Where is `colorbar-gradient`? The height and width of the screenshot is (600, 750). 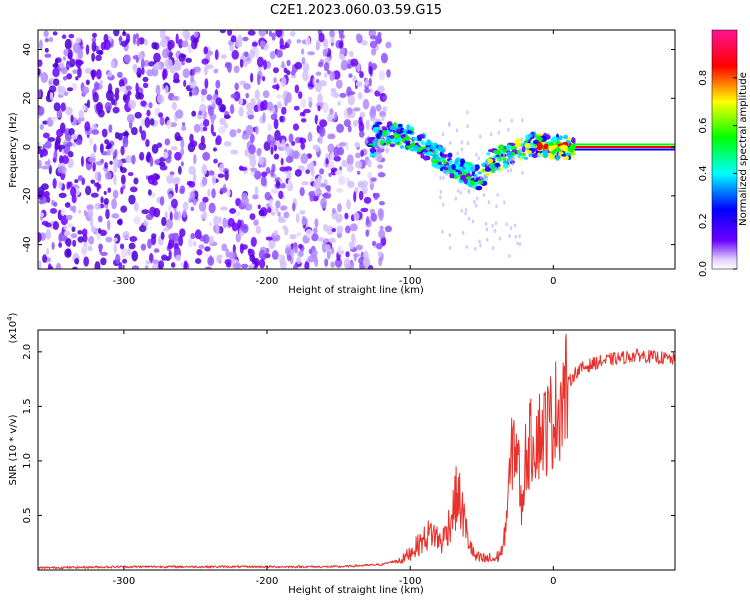
colorbar-gradient is located at coordinates (724, 149).